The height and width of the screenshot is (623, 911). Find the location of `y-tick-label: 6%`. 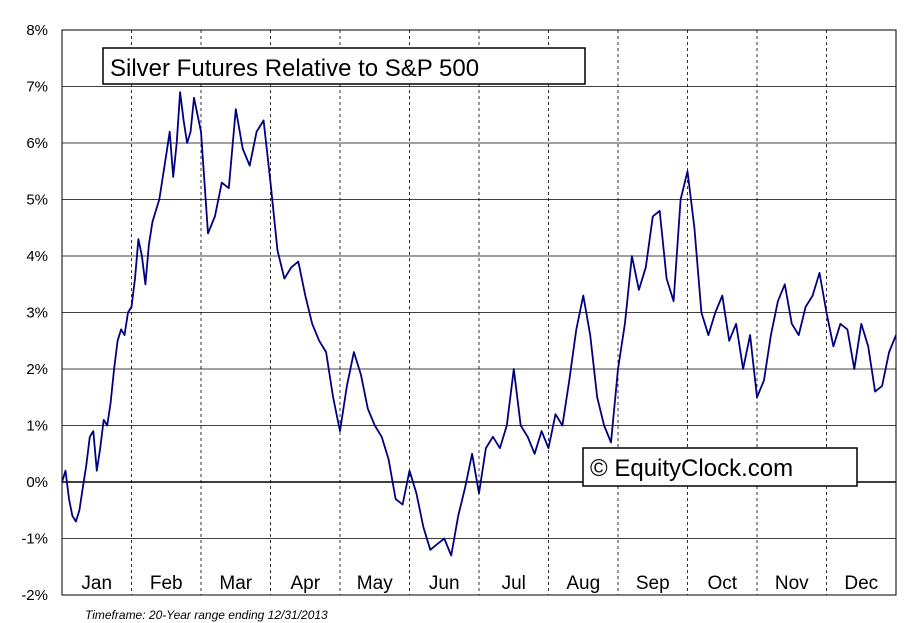

y-tick-label: 6% is located at coordinates (37, 143).